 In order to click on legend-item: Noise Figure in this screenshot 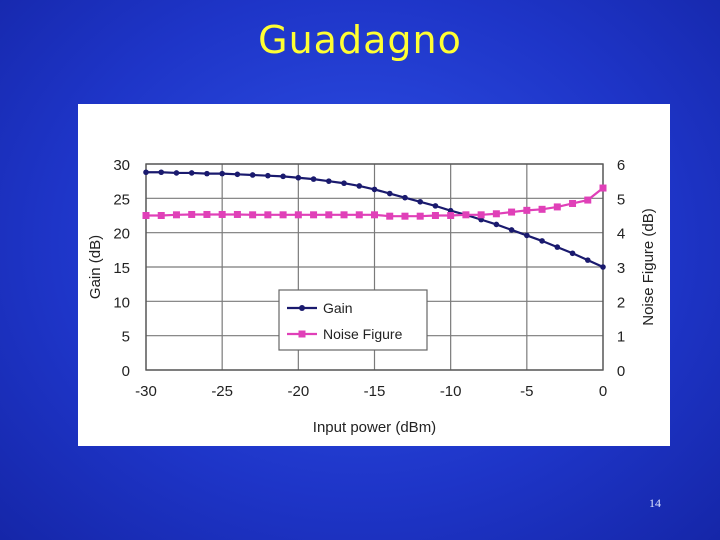, I will do `click(345, 334)`.